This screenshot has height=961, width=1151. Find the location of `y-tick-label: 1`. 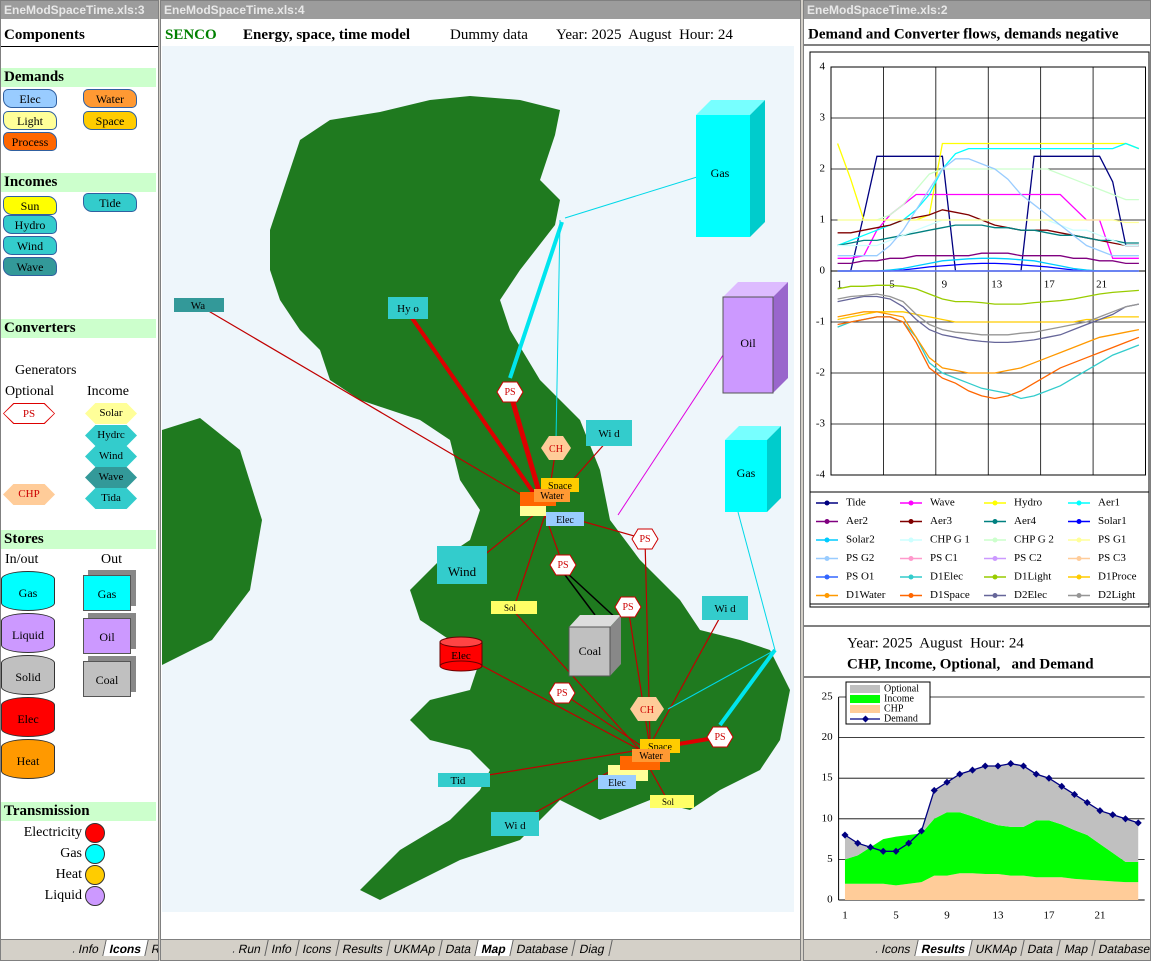

y-tick-label: 1 is located at coordinates (823, 220).